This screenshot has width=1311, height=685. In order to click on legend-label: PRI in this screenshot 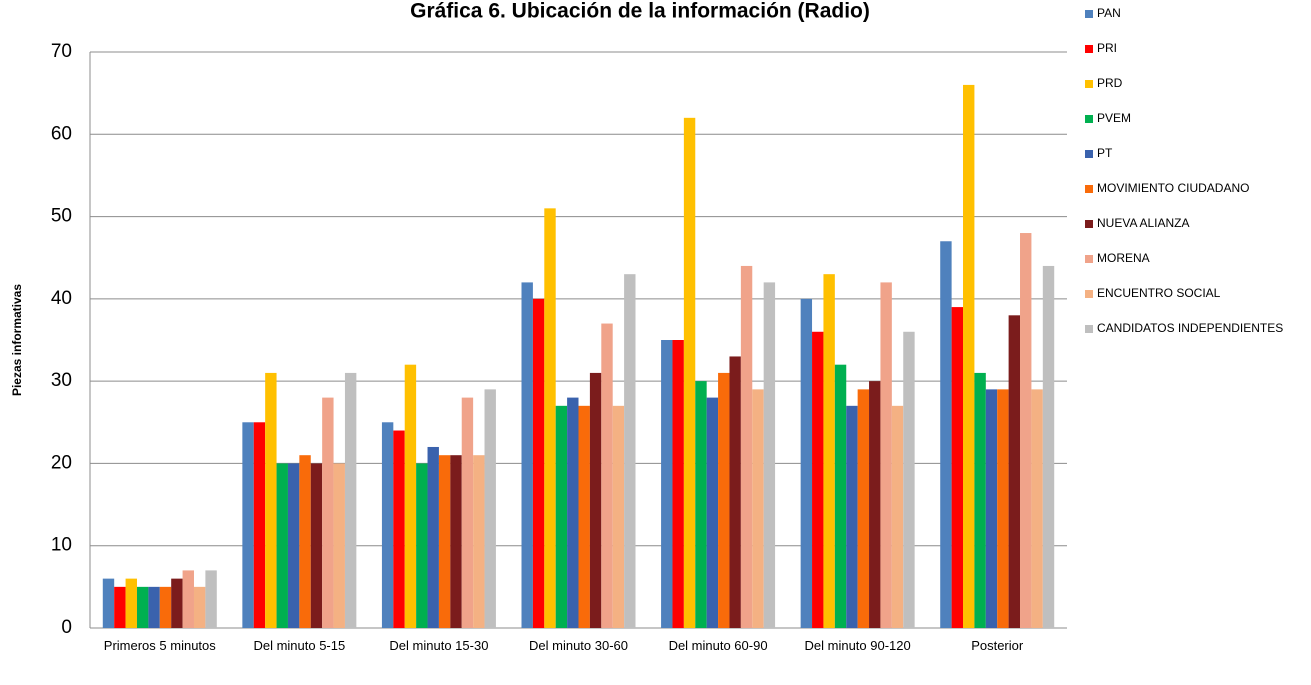, I will do `click(1107, 48)`.